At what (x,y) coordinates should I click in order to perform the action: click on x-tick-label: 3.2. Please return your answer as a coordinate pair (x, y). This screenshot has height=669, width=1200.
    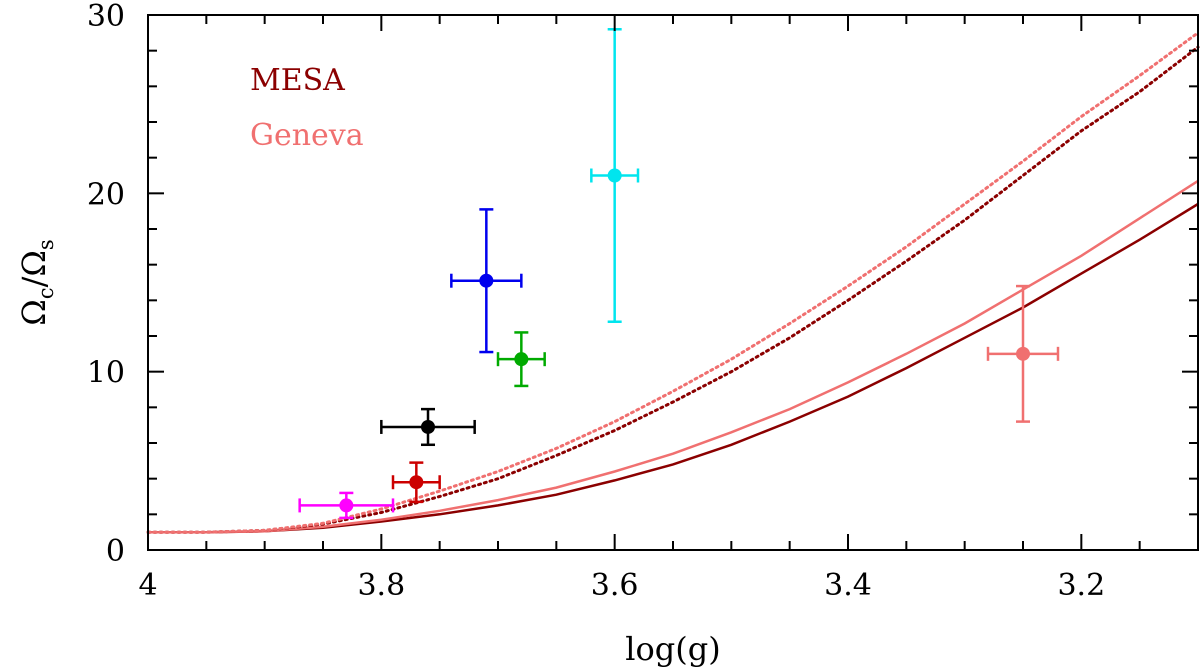
    Looking at the image, I should click on (1081, 585).